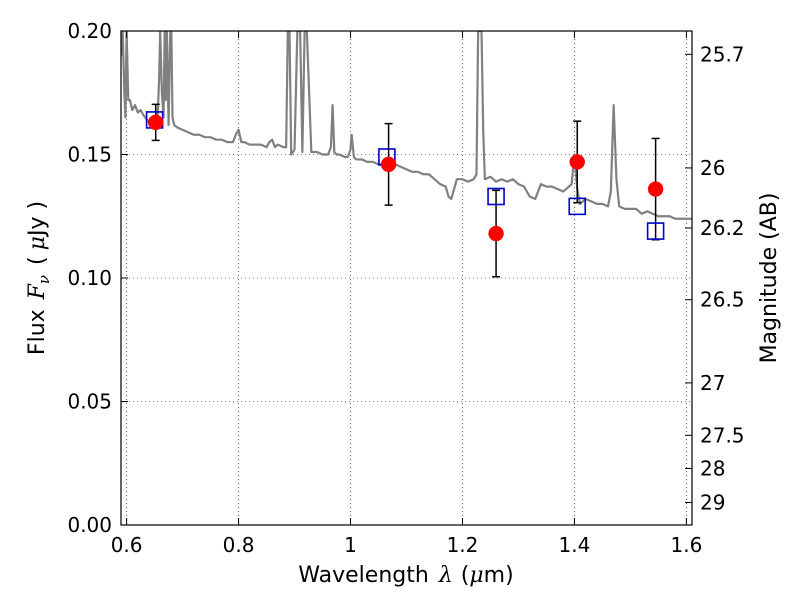 The image size is (800, 604). Describe the element at coordinates (712, 383) in the screenshot. I see `y2-tick-label: 27` at that location.